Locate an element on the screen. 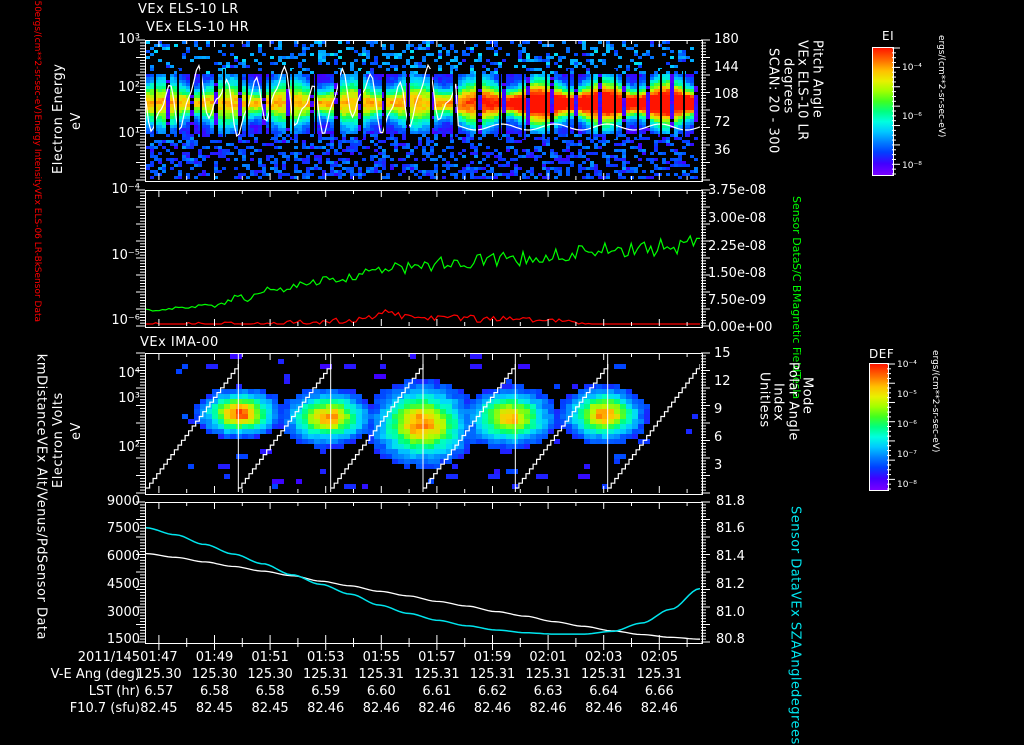  colorbar-def-units: ergs/(cm**2-sr-sec-eV) is located at coordinates (935, 401).